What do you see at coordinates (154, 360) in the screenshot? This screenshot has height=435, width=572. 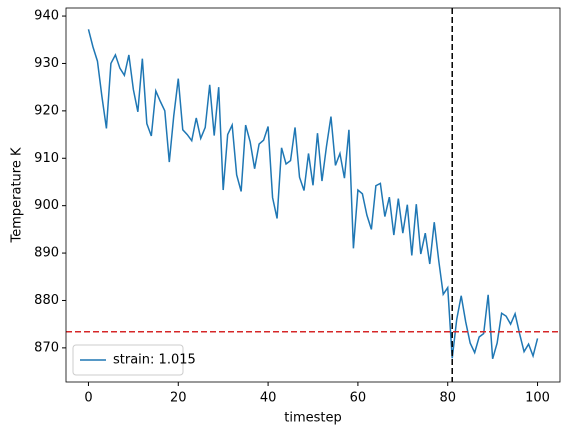 I see `legend-label: strain: 1.015` at bounding box center [154, 360].